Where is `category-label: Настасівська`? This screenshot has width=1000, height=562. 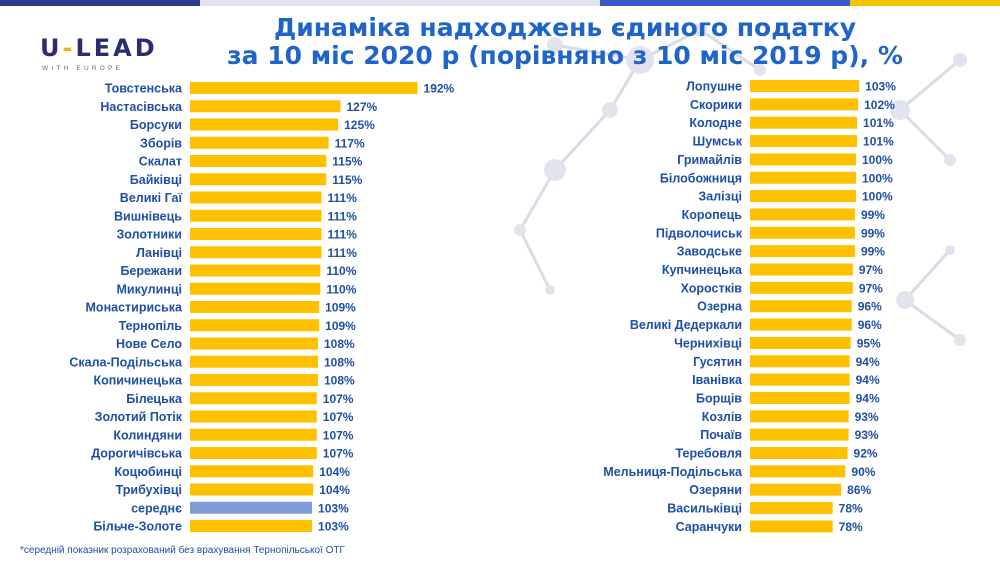 category-label: Настасівська is located at coordinates (141, 107).